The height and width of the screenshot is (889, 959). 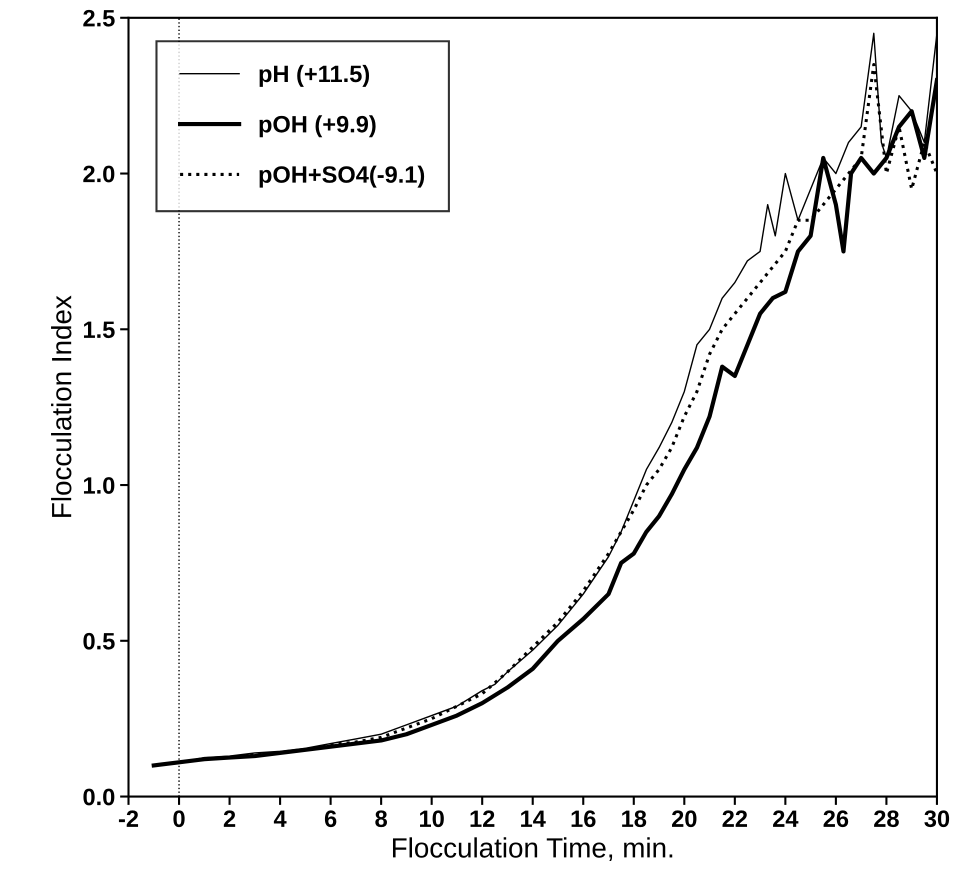 I want to click on y-tick-label: 2.0, so click(x=98, y=174).